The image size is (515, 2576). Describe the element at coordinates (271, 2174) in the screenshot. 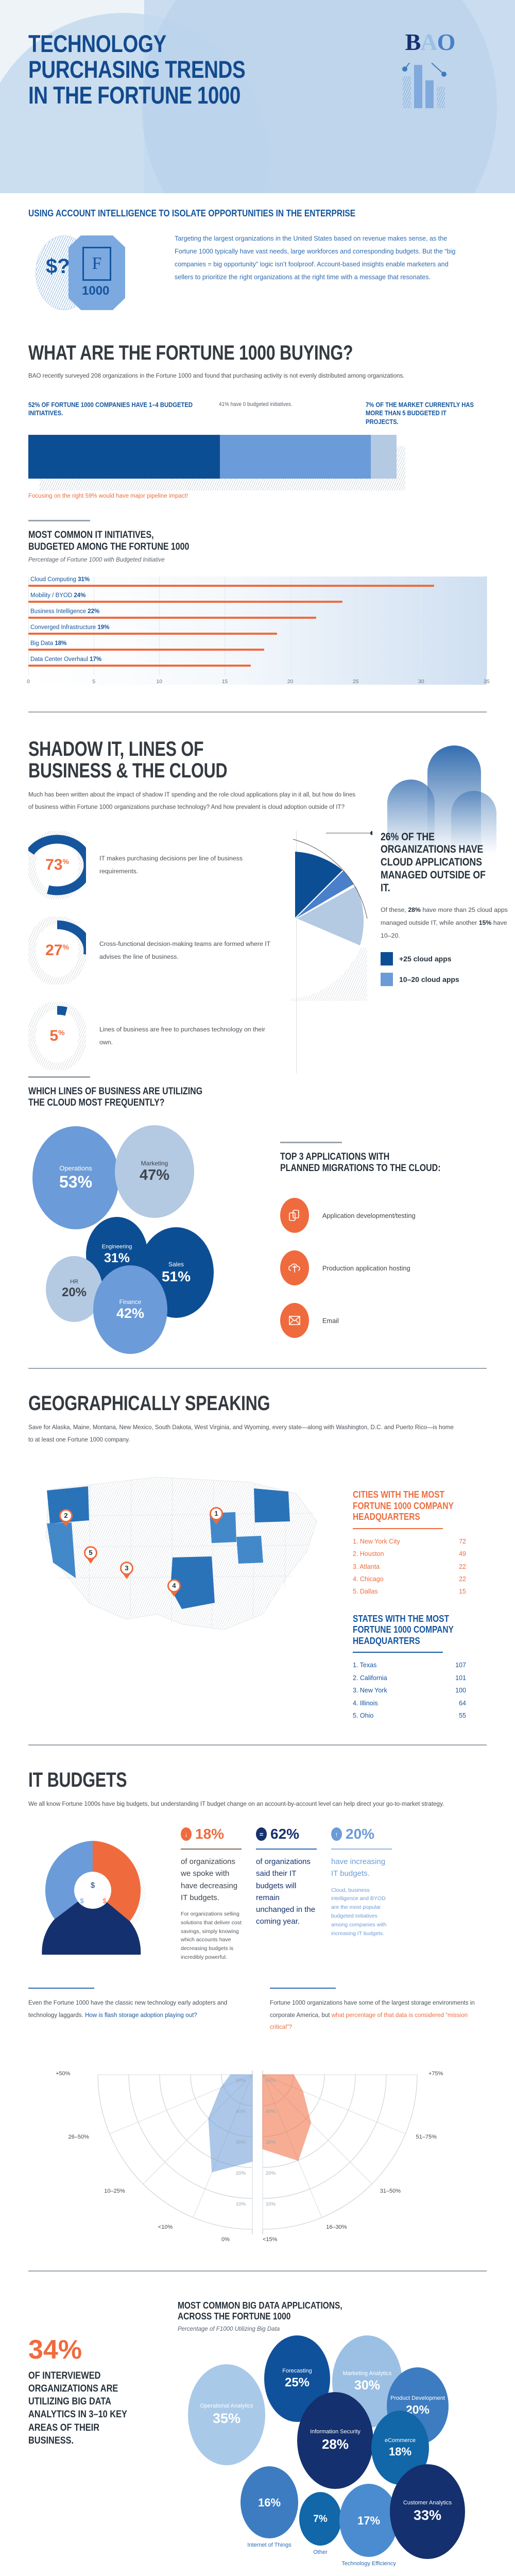

I see `radar-tick-label: 20%` at that location.